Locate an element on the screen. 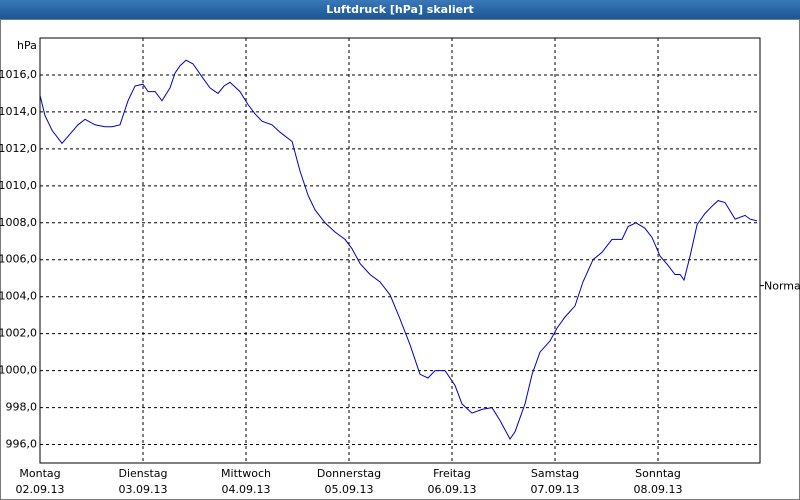  y-tick-label: 1012,0 is located at coordinates (18, 148).